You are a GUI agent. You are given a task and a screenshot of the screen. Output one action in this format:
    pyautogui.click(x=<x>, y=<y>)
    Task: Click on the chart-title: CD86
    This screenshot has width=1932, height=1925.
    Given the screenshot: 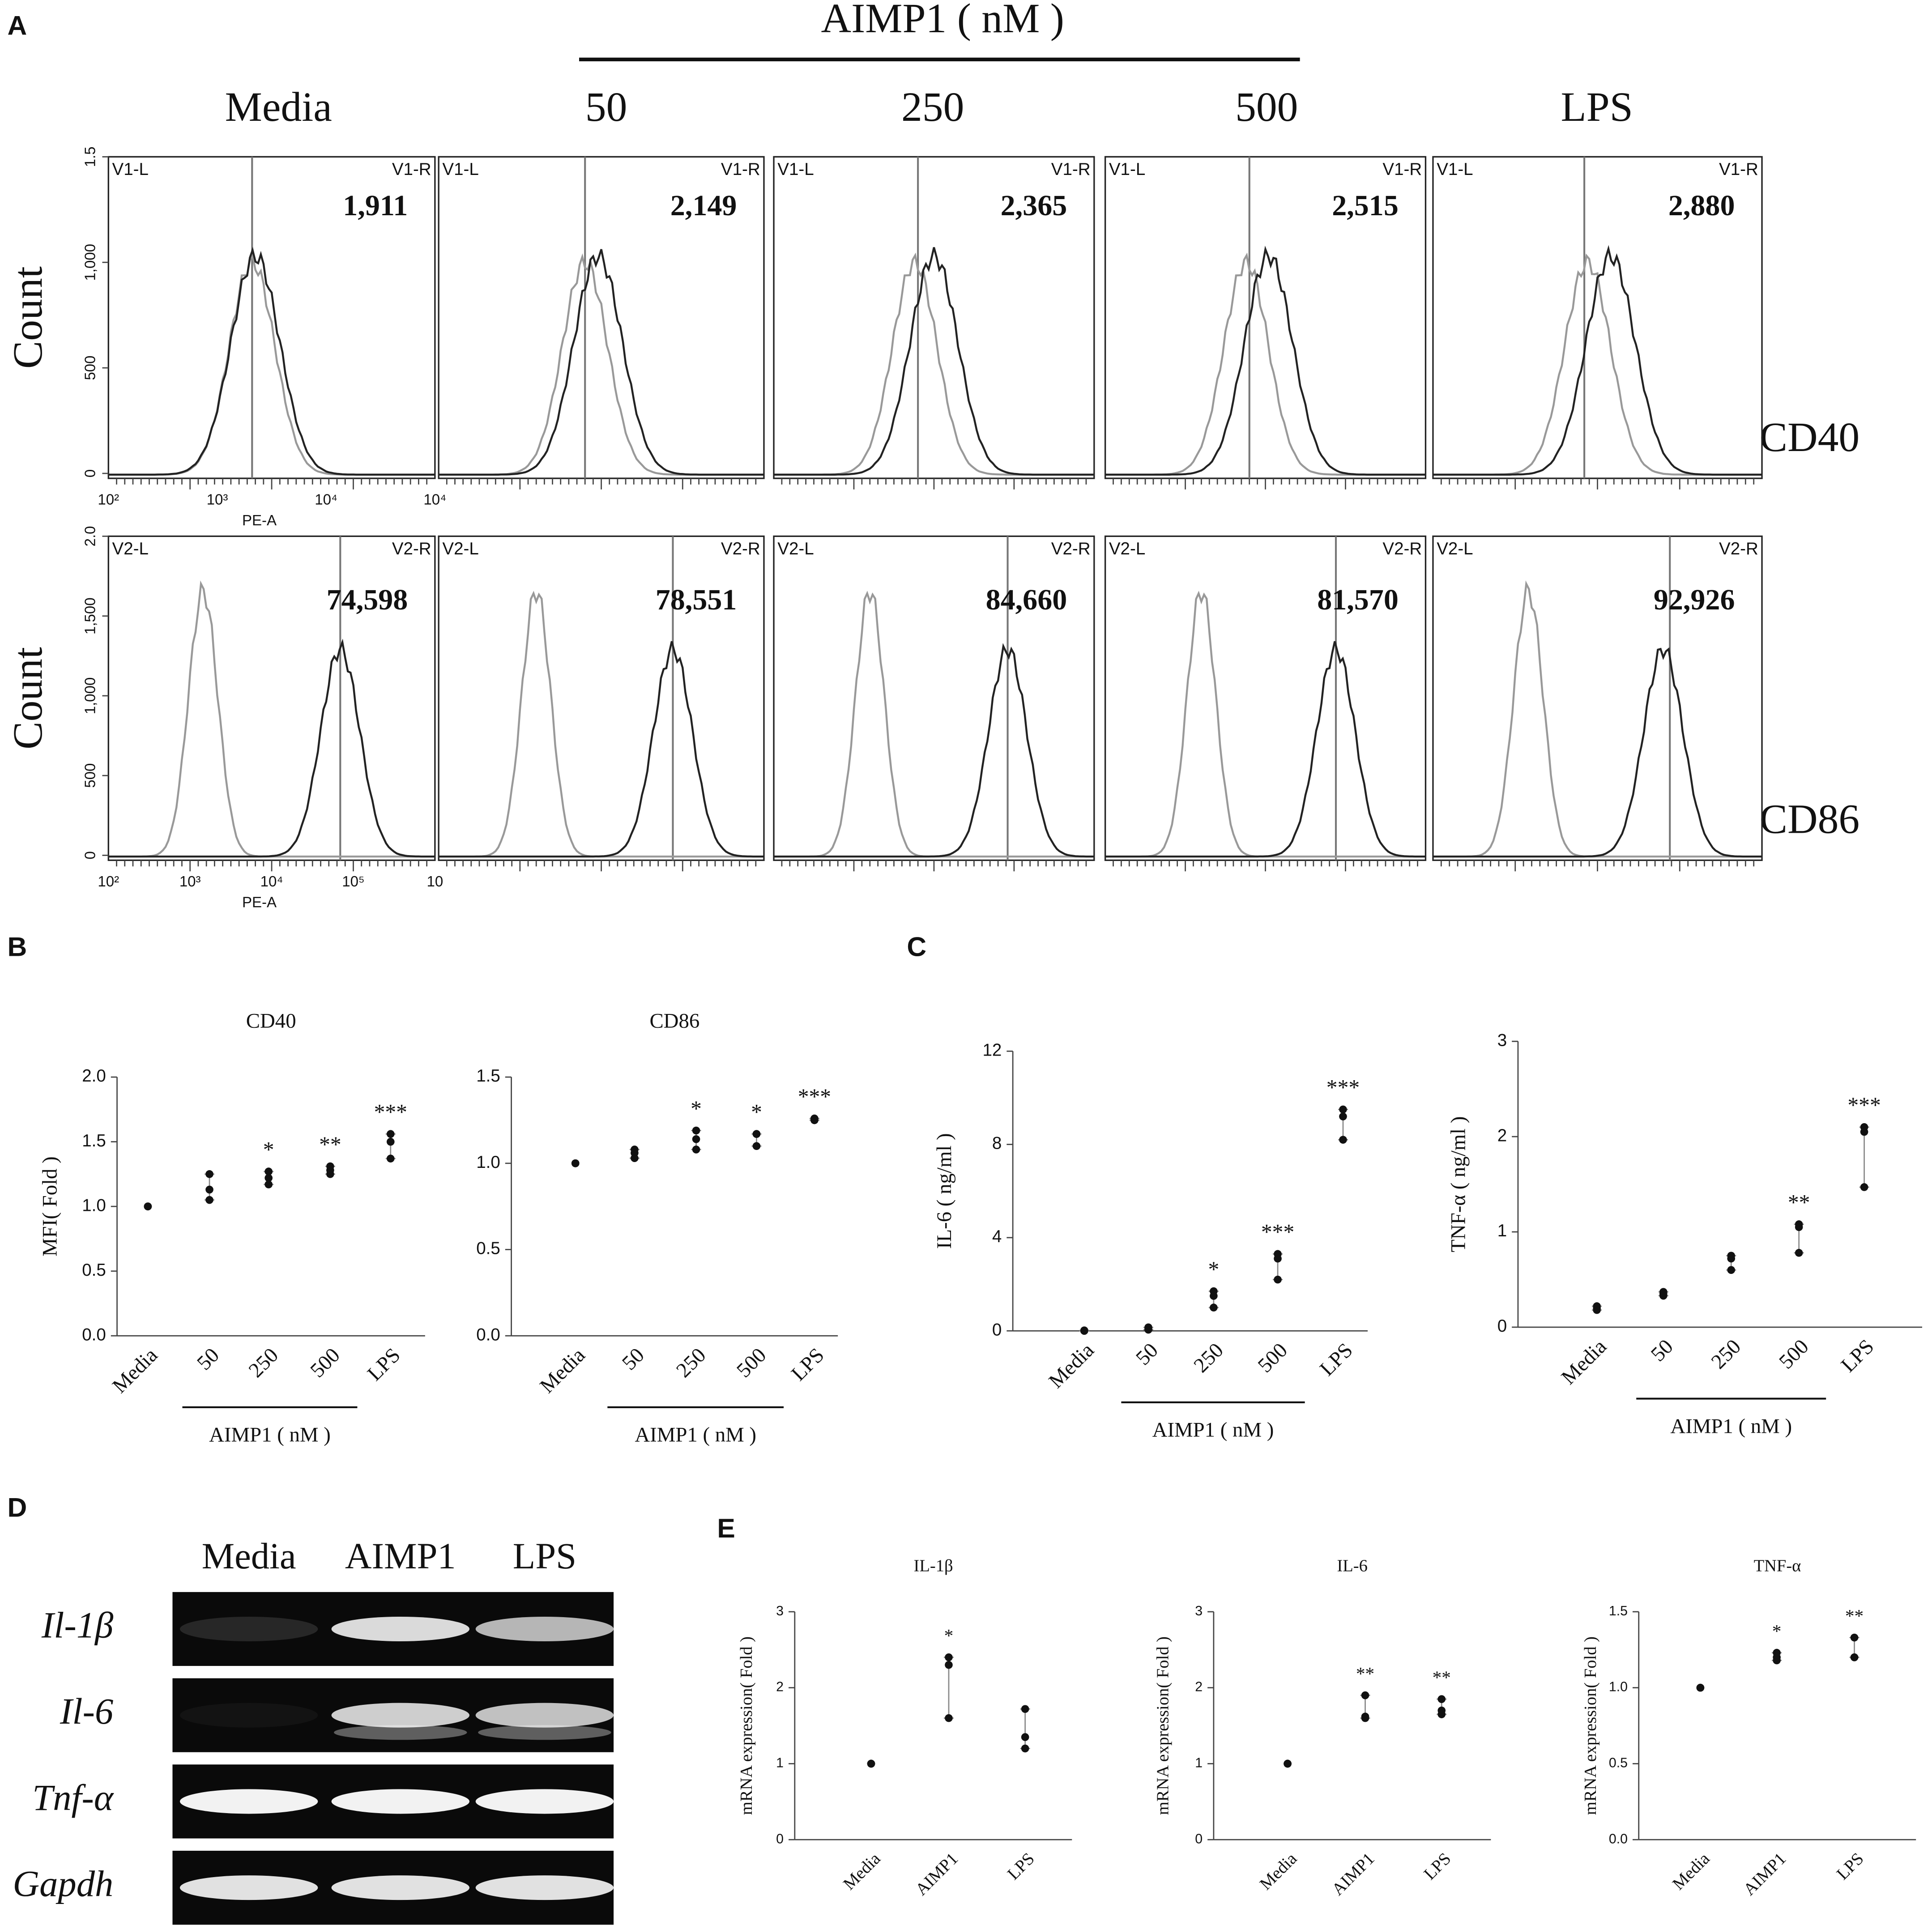 What is the action you would take?
    pyautogui.click(x=674, y=1021)
    